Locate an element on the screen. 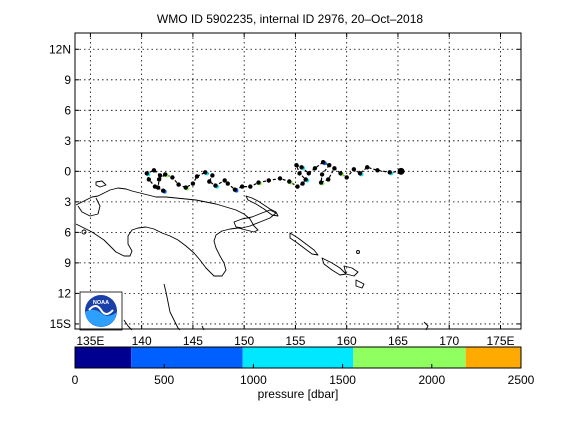 The image size is (576, 432). longitude-labels: 135E 140 145 150 155 160 165 170 175E is located at coordinates (295, 341).